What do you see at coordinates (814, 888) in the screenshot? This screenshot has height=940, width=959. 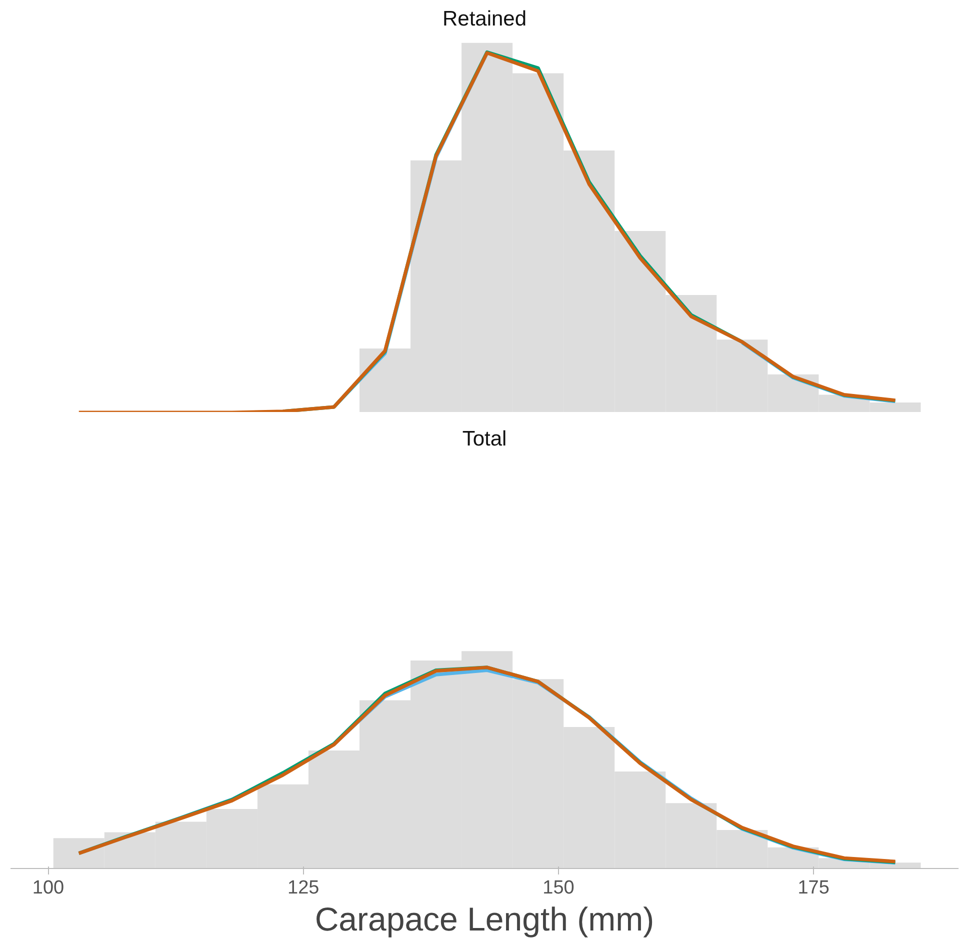 I see `x-tick-label: 175` at bounding box center [814, 888].